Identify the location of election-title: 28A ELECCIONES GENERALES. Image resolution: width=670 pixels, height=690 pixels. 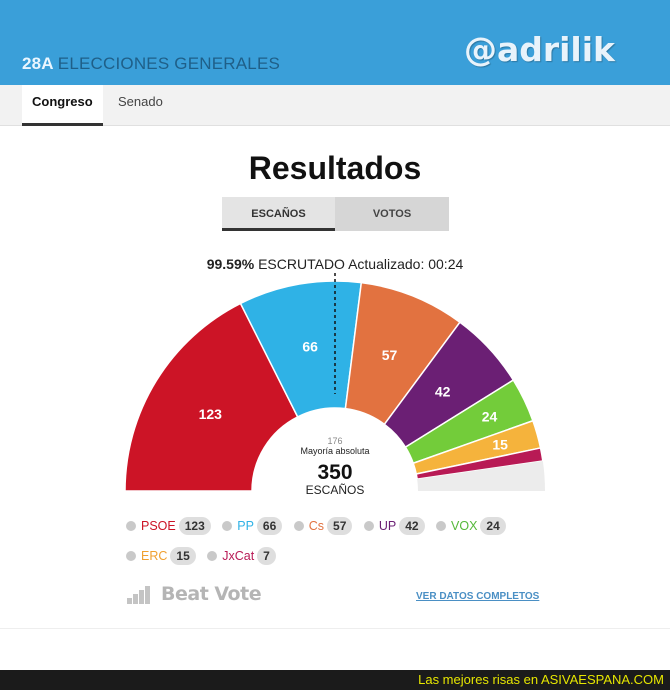
(151, 64).